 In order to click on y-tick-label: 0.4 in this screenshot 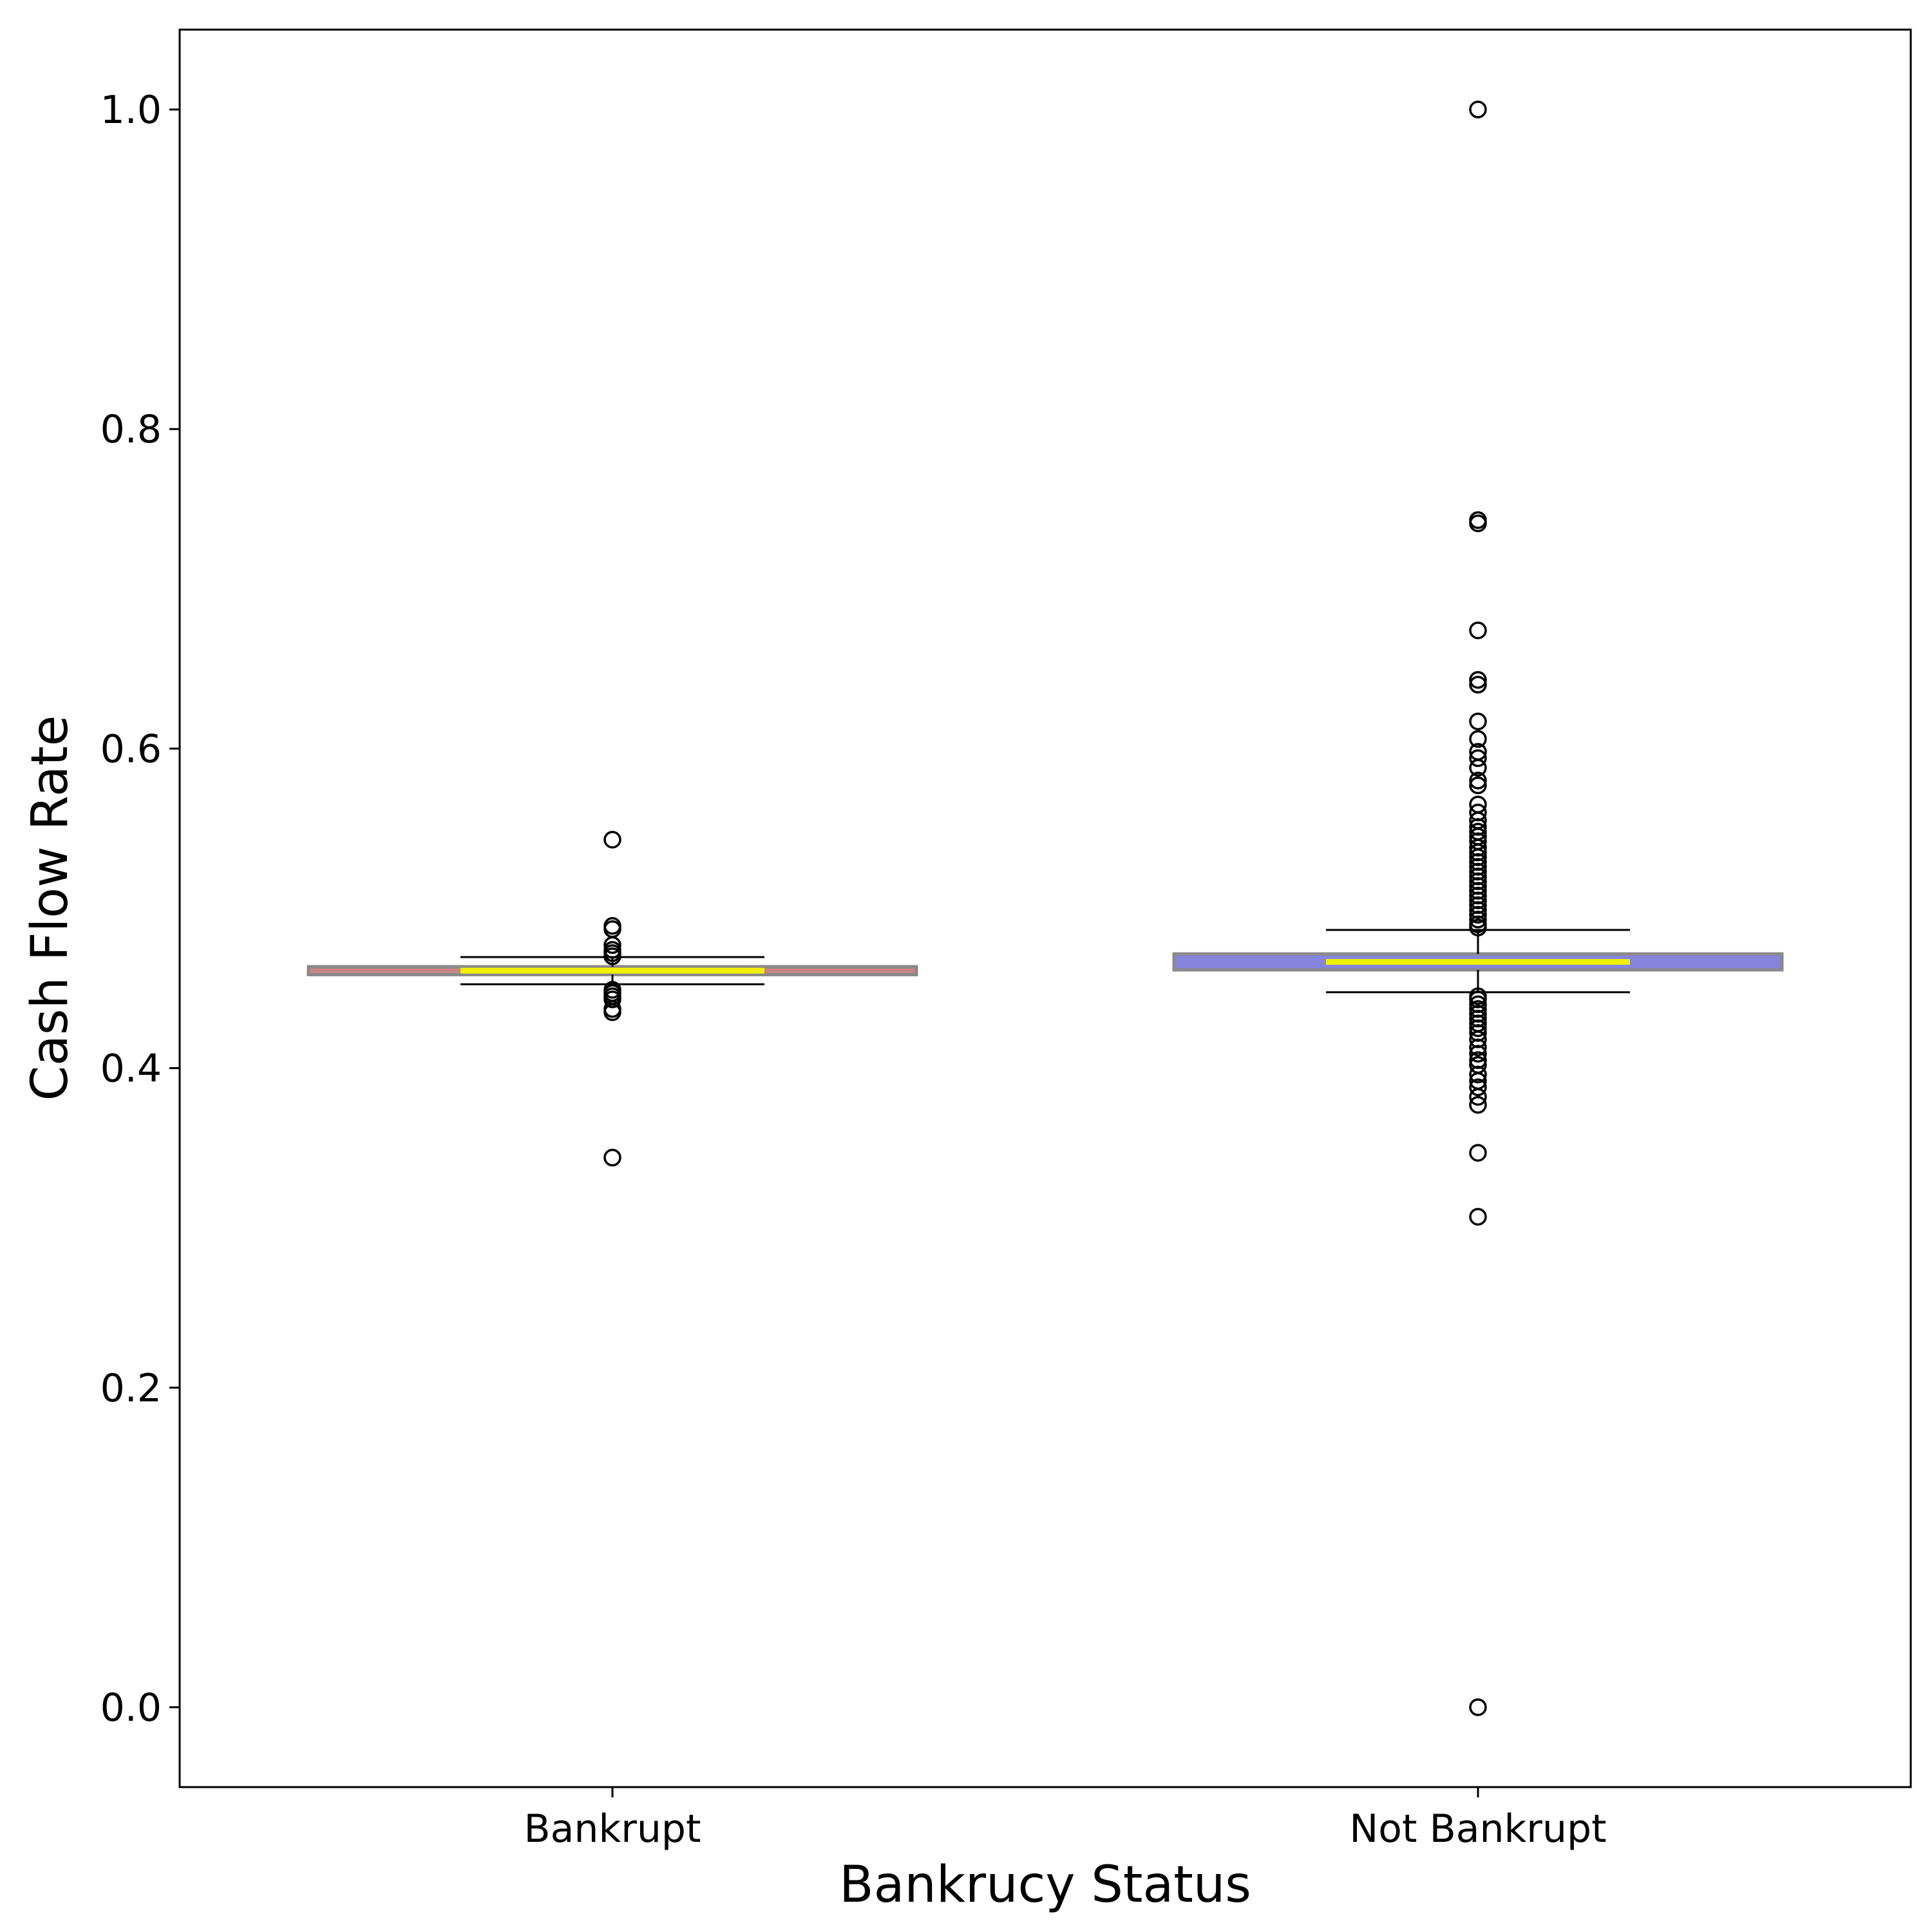, I will do `click(131, 1069)`.